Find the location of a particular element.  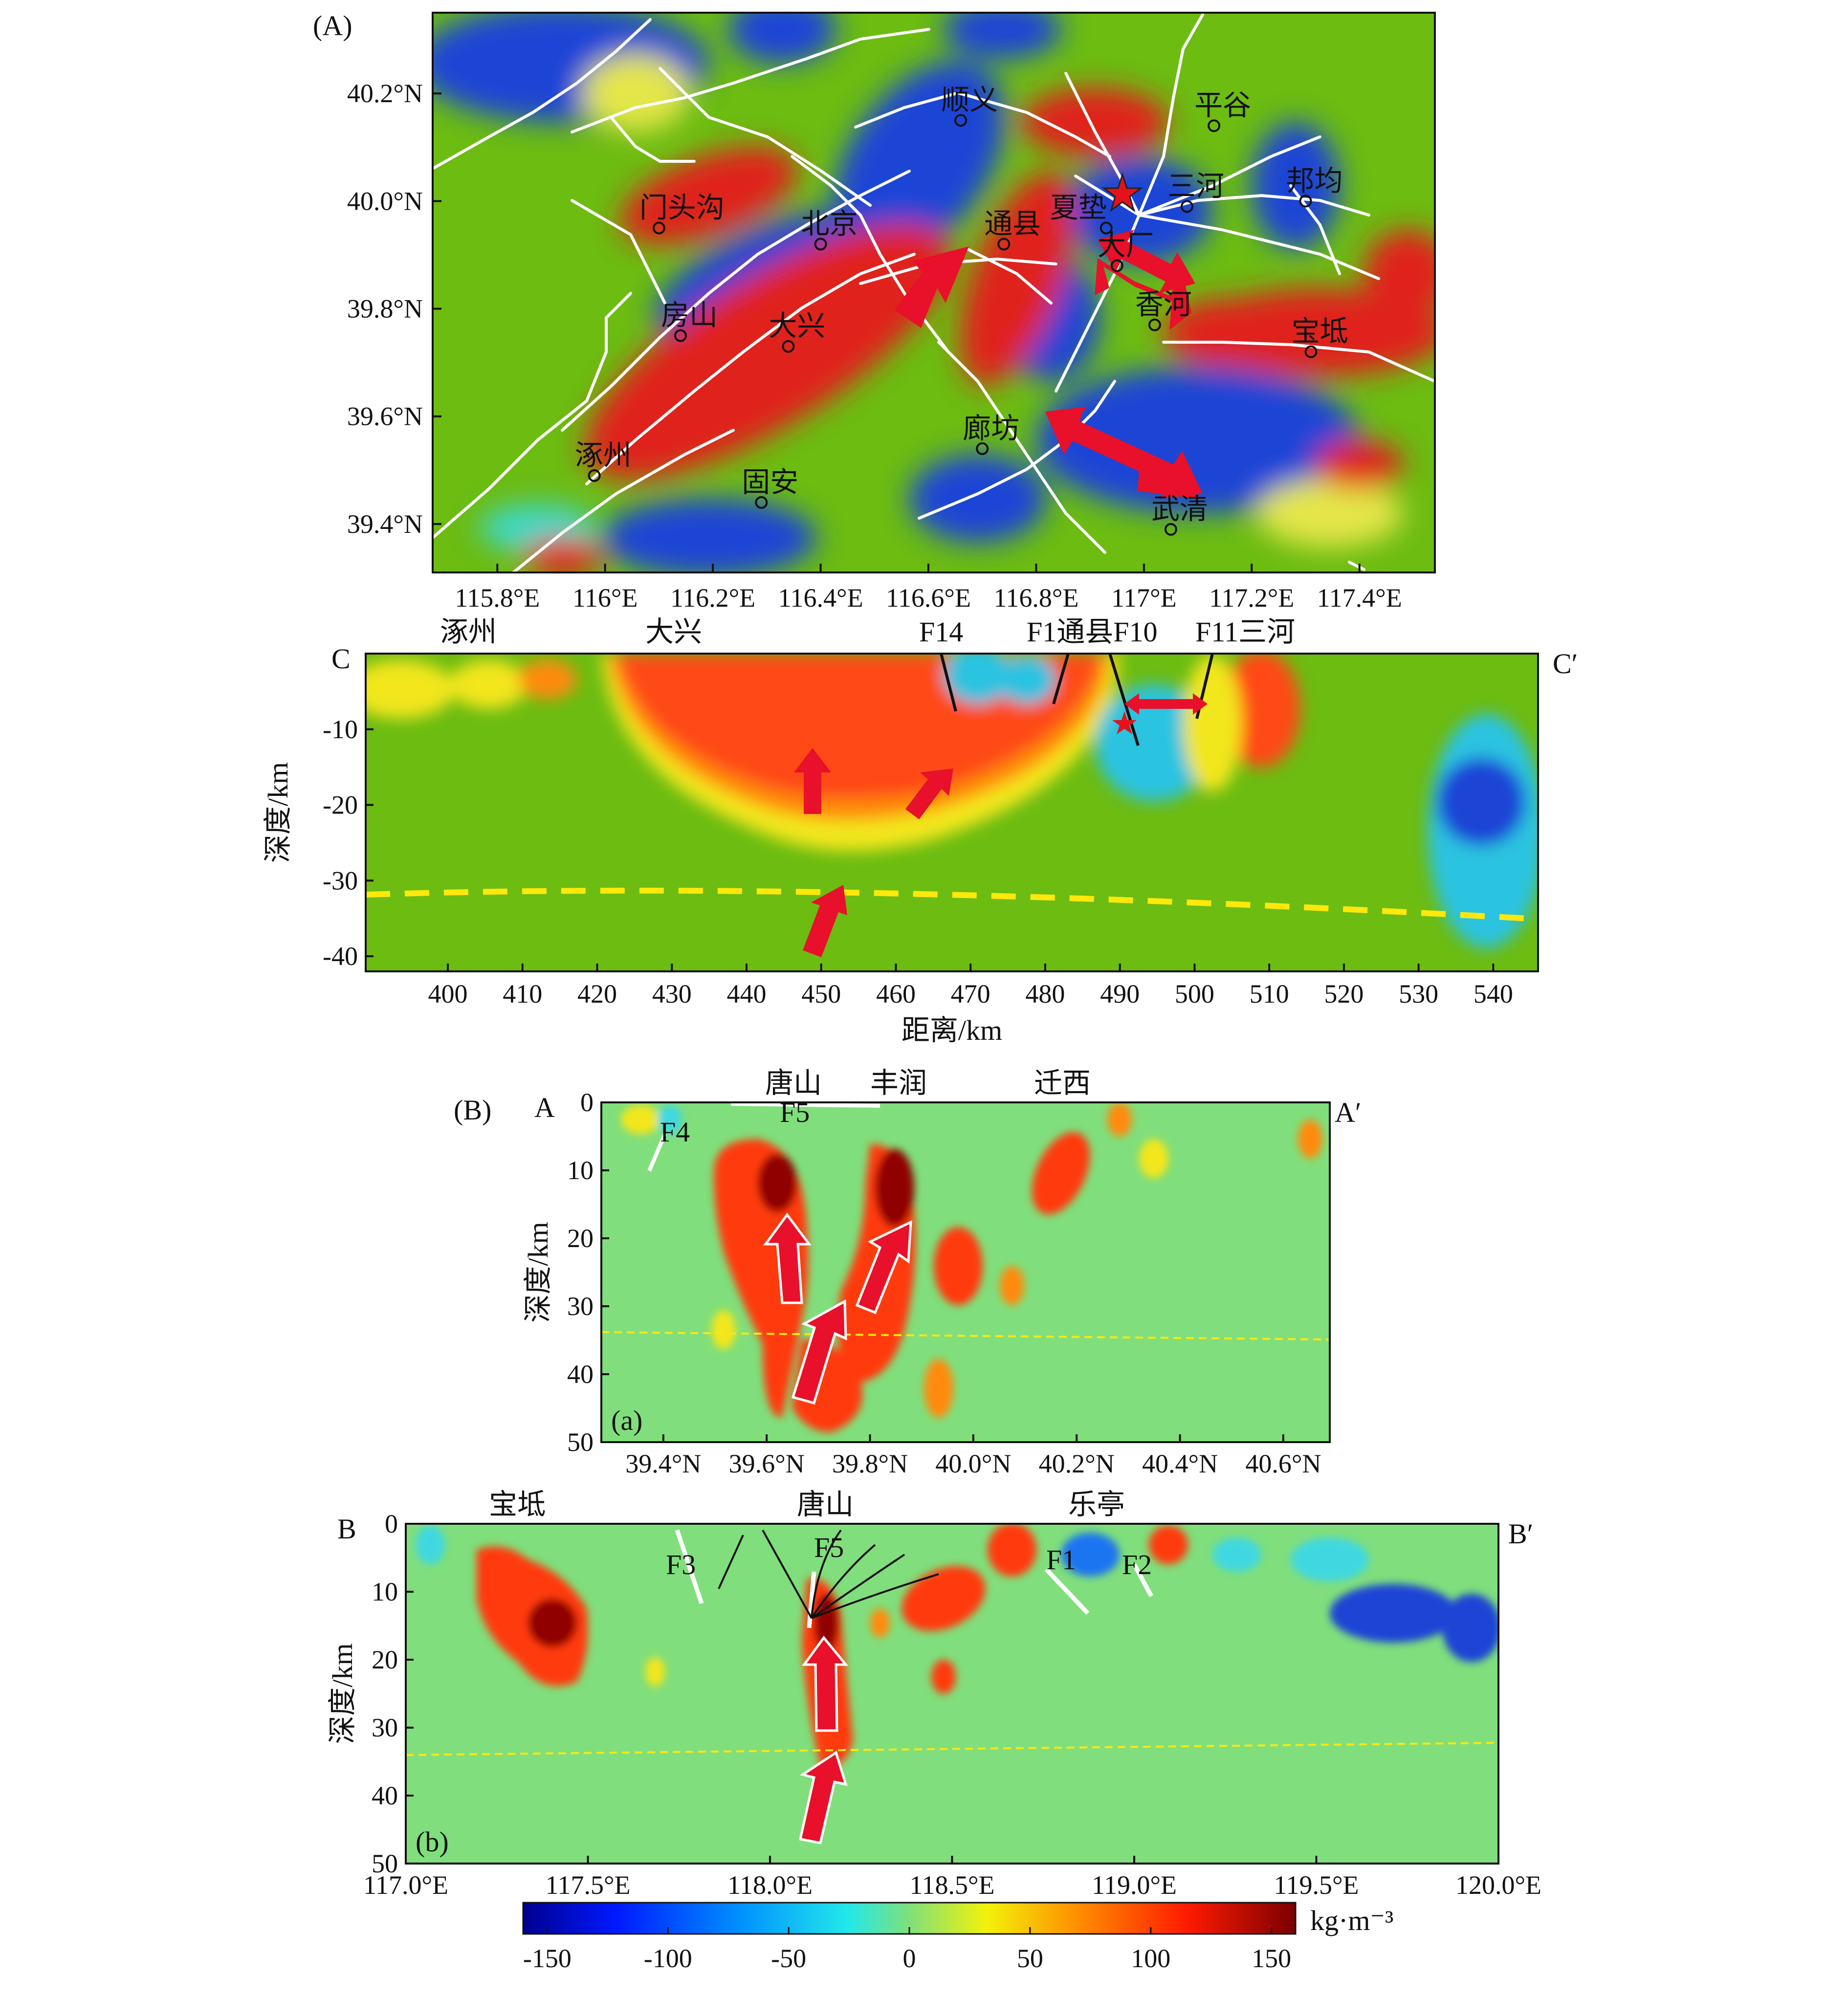

city-label: 武清 is located at coordinates (1179, 509).